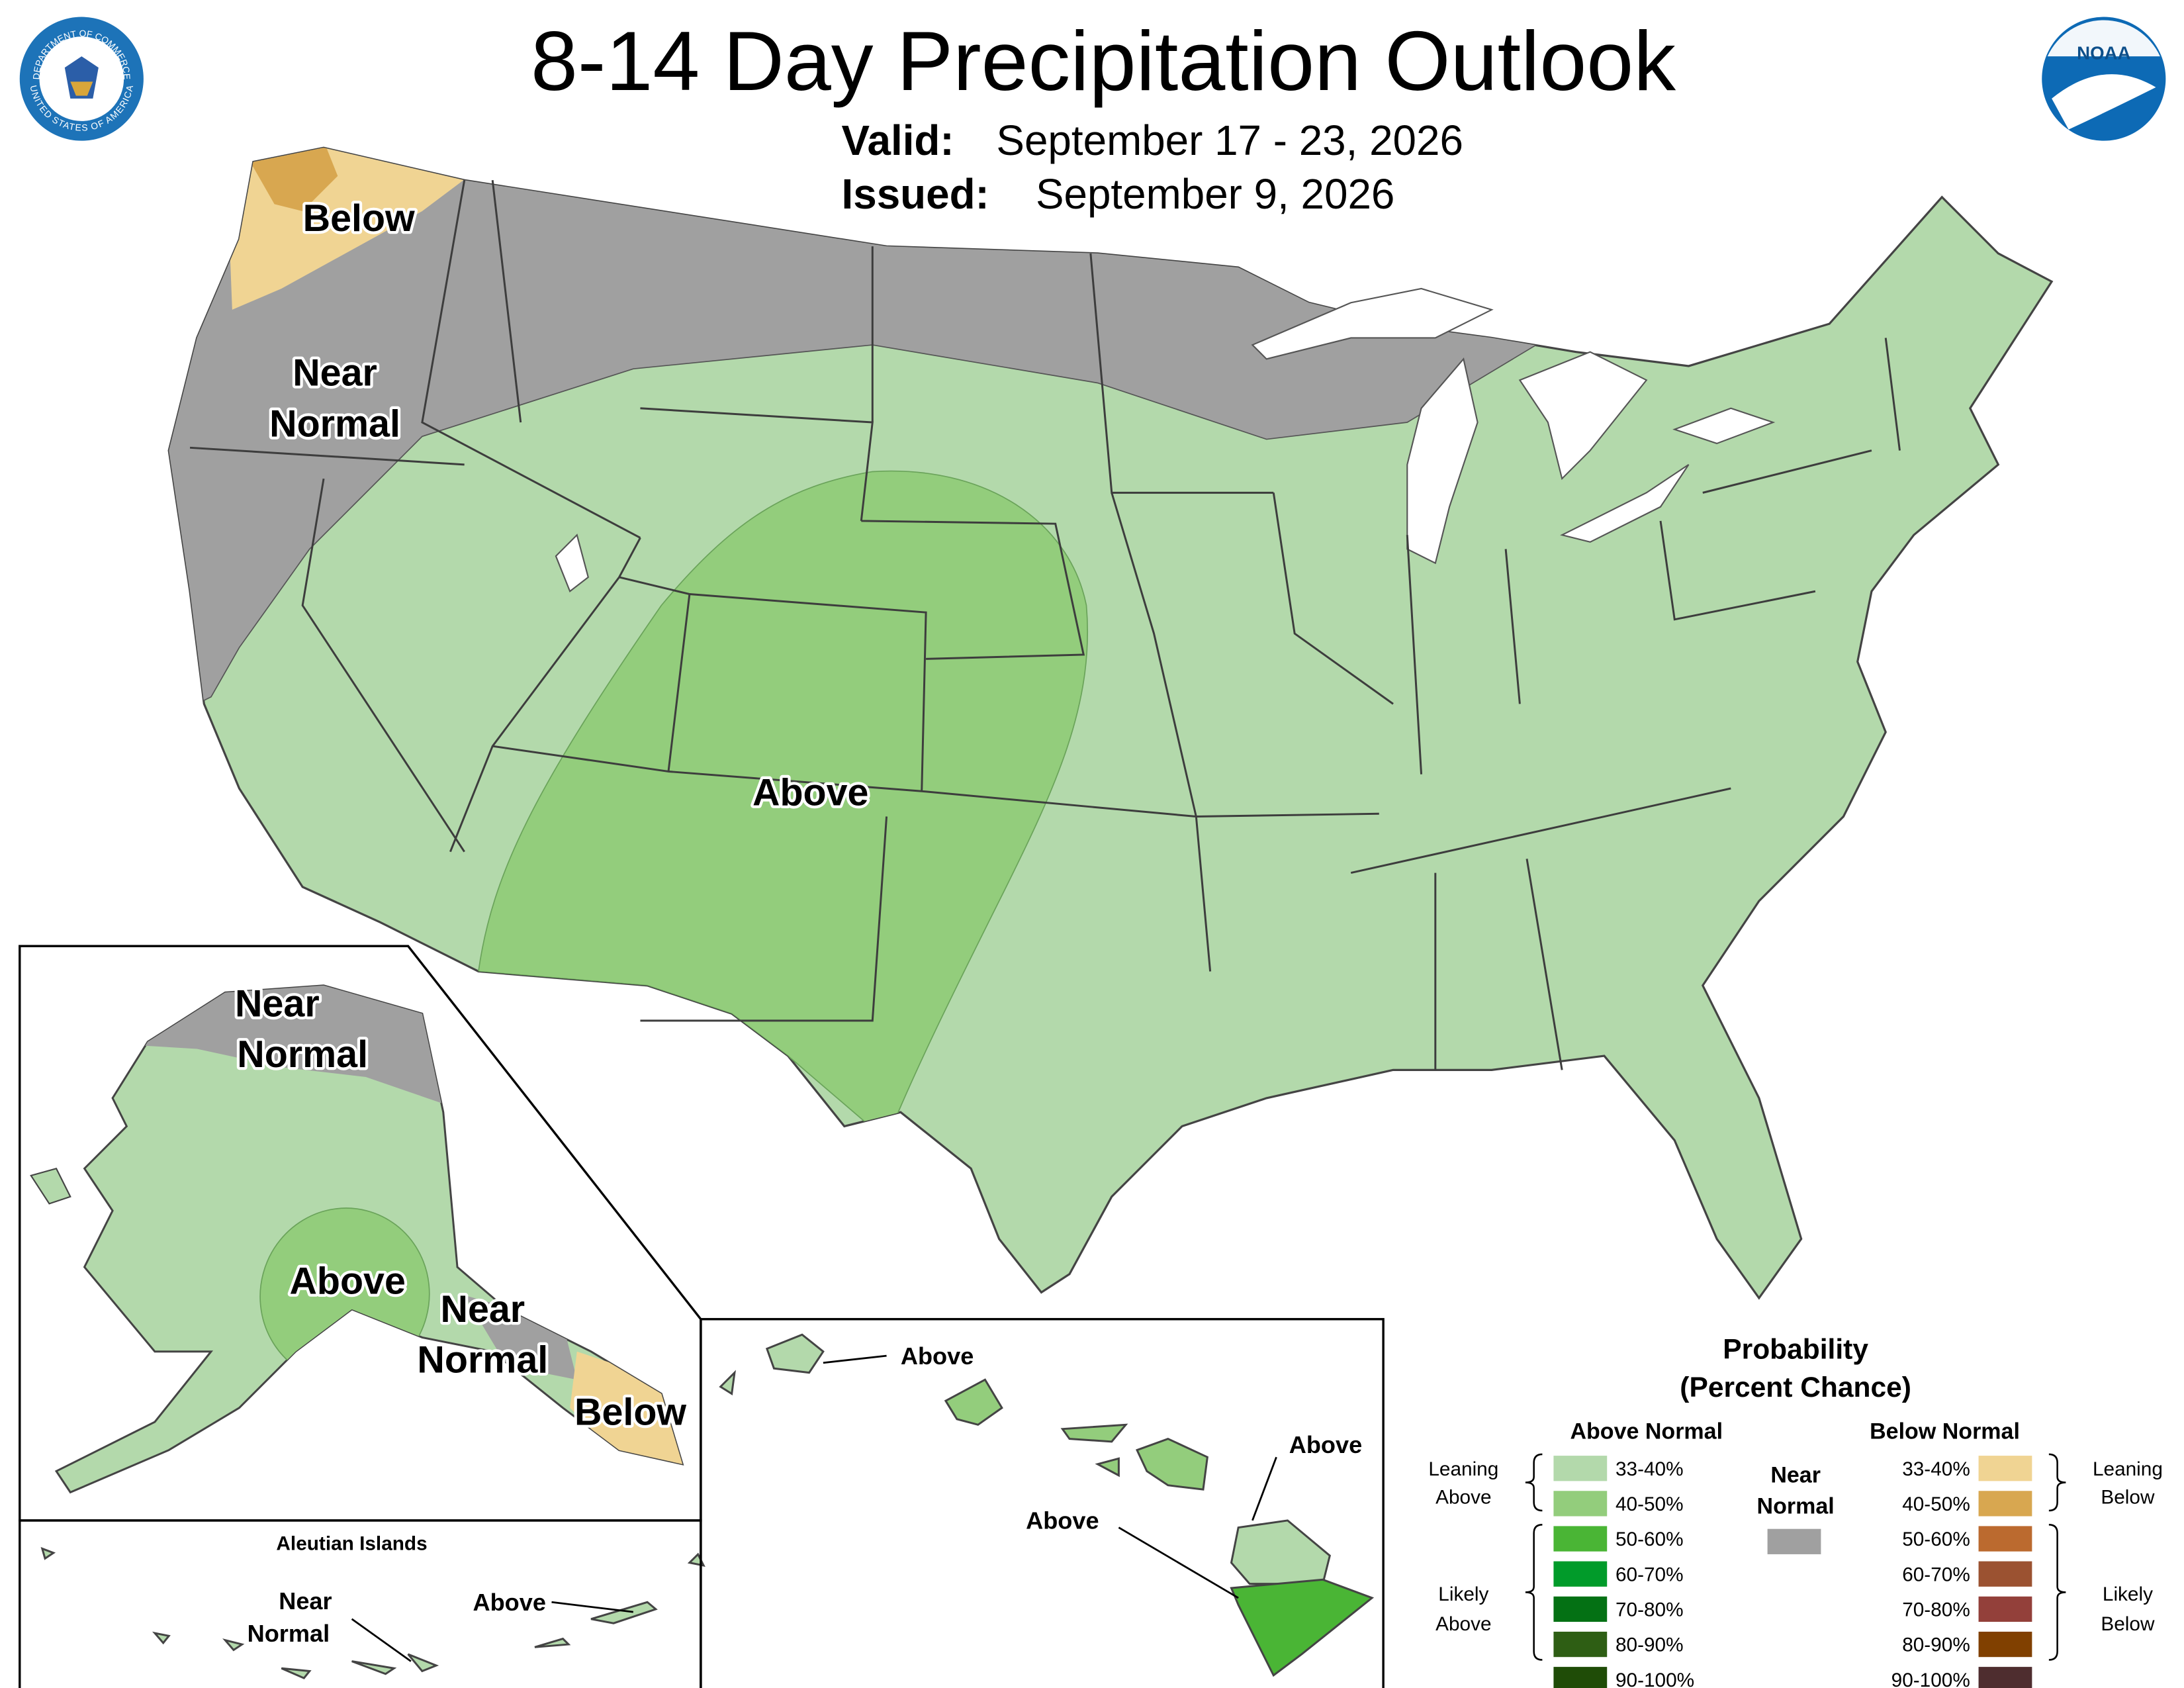  What do you see at coordinates (795, 1353) in the screenshot?
I see `kauai` at bounding box center [795, 1353].